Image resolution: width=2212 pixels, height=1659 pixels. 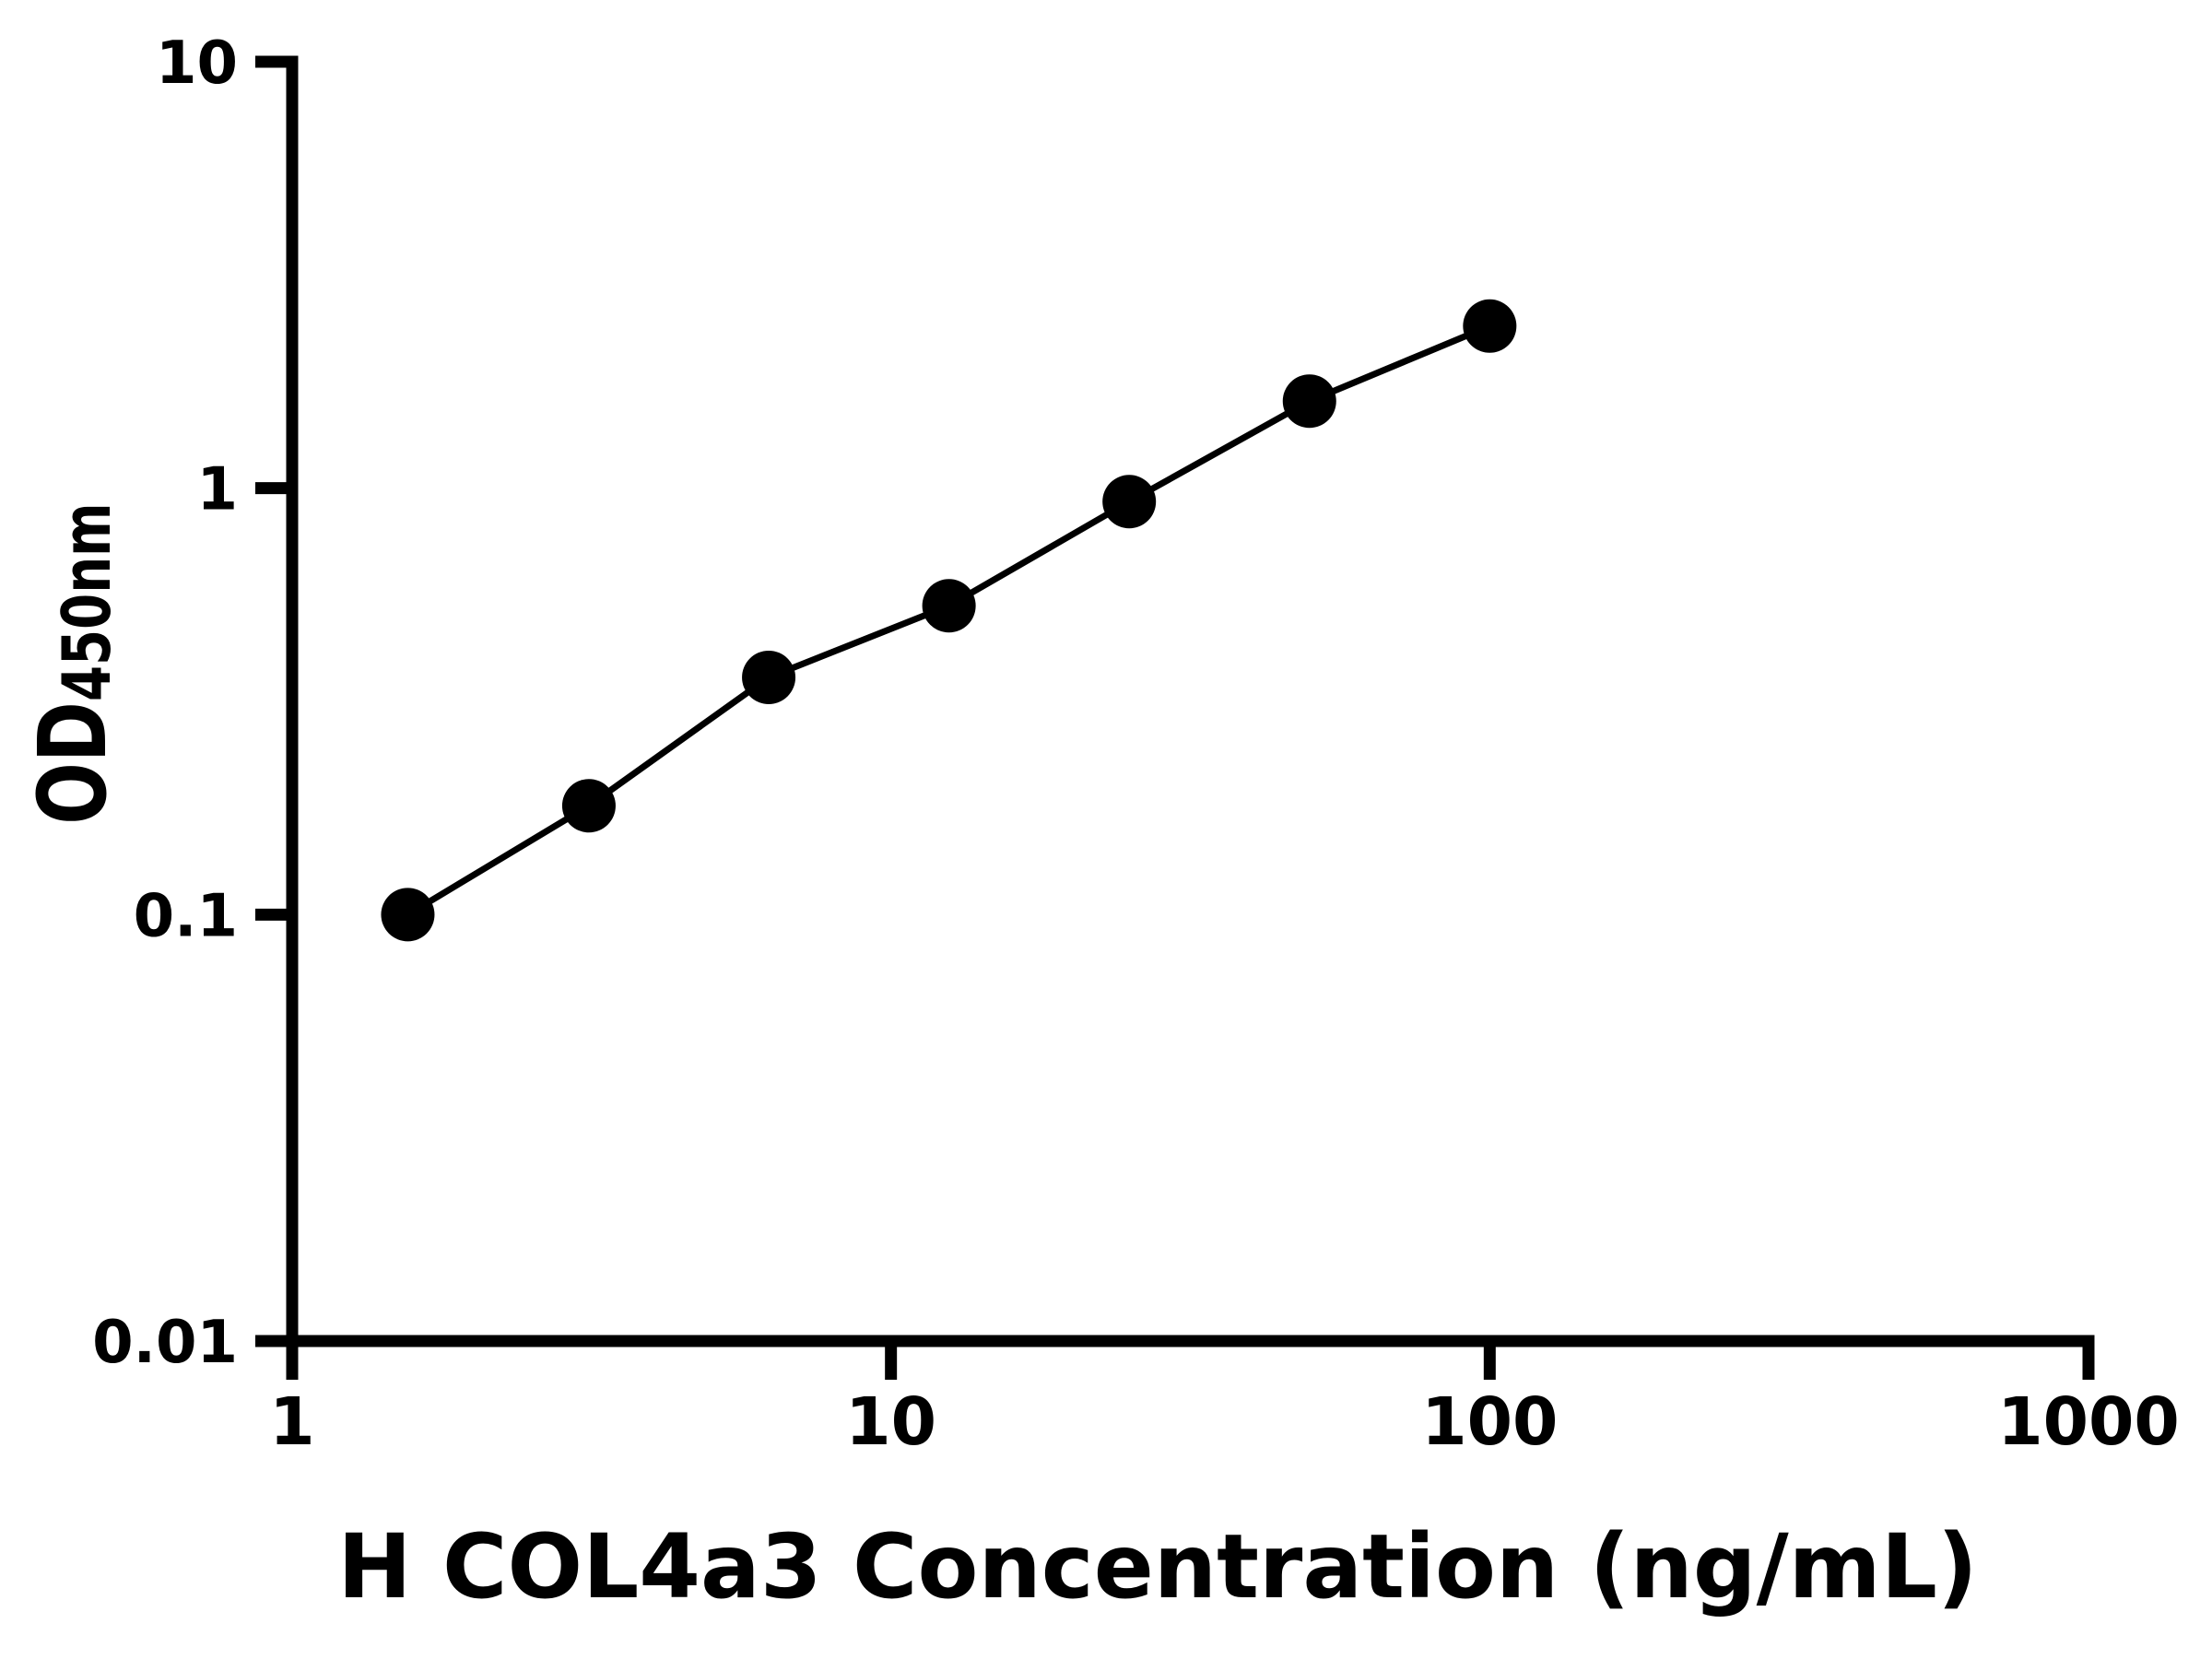 I want to click on y-axis-title: OD450nm, so click(x=73, y=663).